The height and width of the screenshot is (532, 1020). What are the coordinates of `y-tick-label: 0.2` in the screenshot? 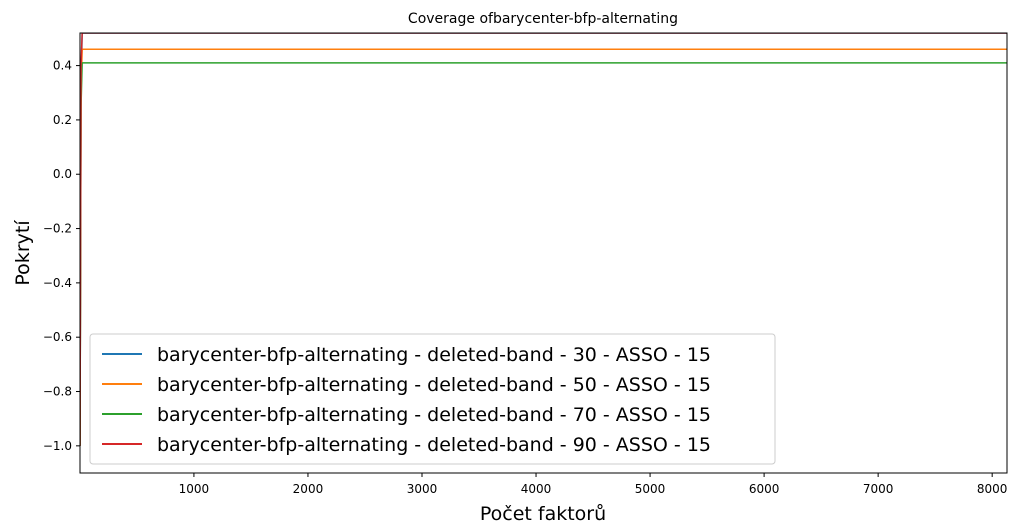 It's located at (62, 120).